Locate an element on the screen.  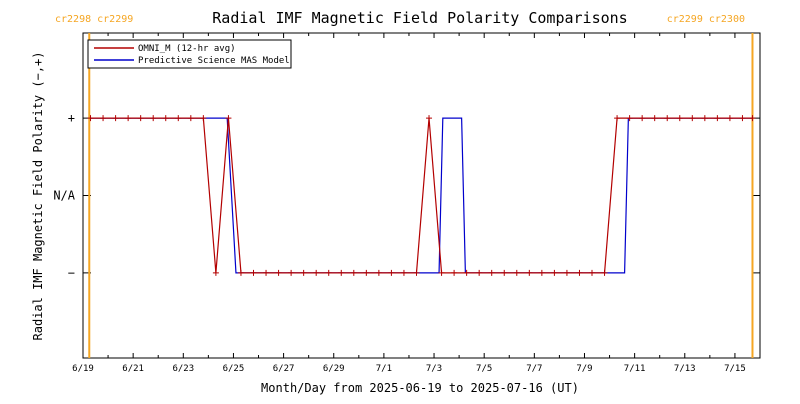
carrington-label: cr2298 cr2299 is located at coordinates (94, 19).